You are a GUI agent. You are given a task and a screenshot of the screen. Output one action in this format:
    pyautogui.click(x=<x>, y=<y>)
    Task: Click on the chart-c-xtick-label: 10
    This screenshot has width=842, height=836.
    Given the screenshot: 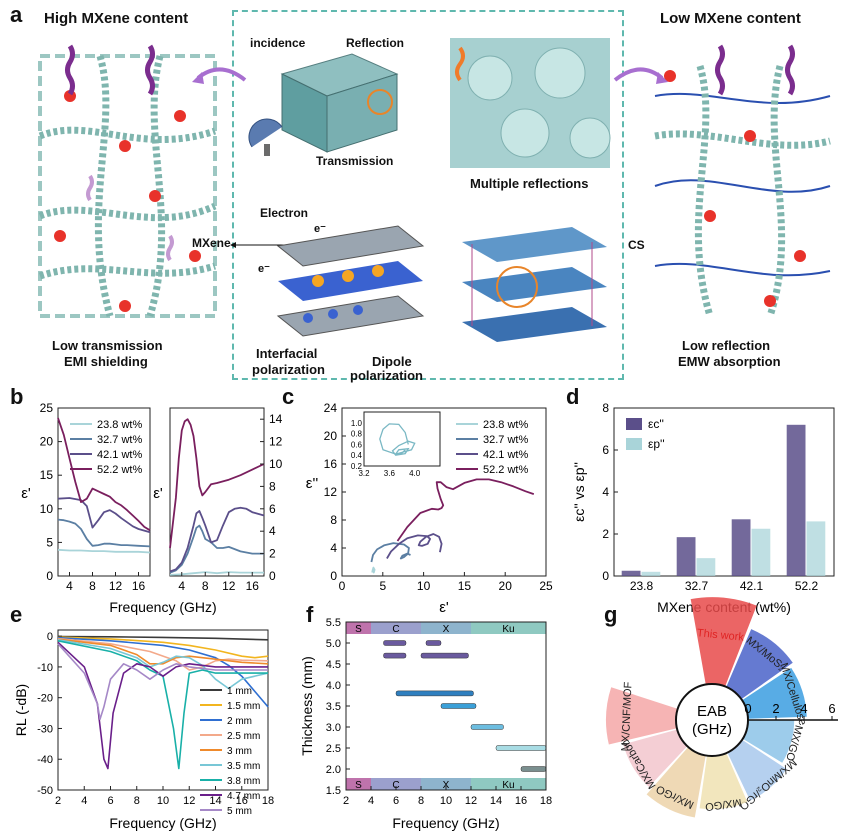 What is the action you would take?
    pyautogui.click(x=424, y=586)
    